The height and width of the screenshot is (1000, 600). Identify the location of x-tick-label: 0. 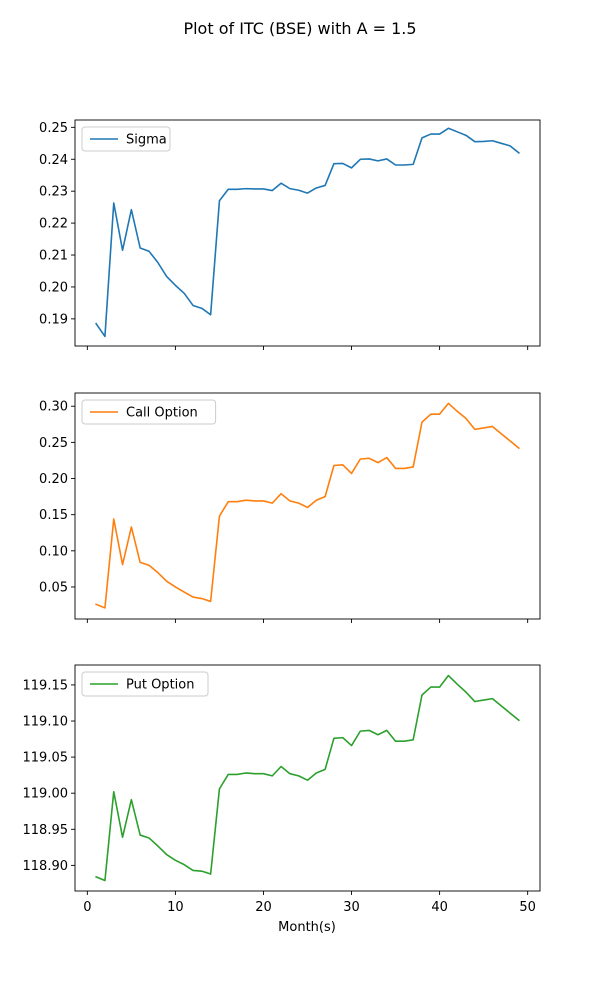
(87, 907).